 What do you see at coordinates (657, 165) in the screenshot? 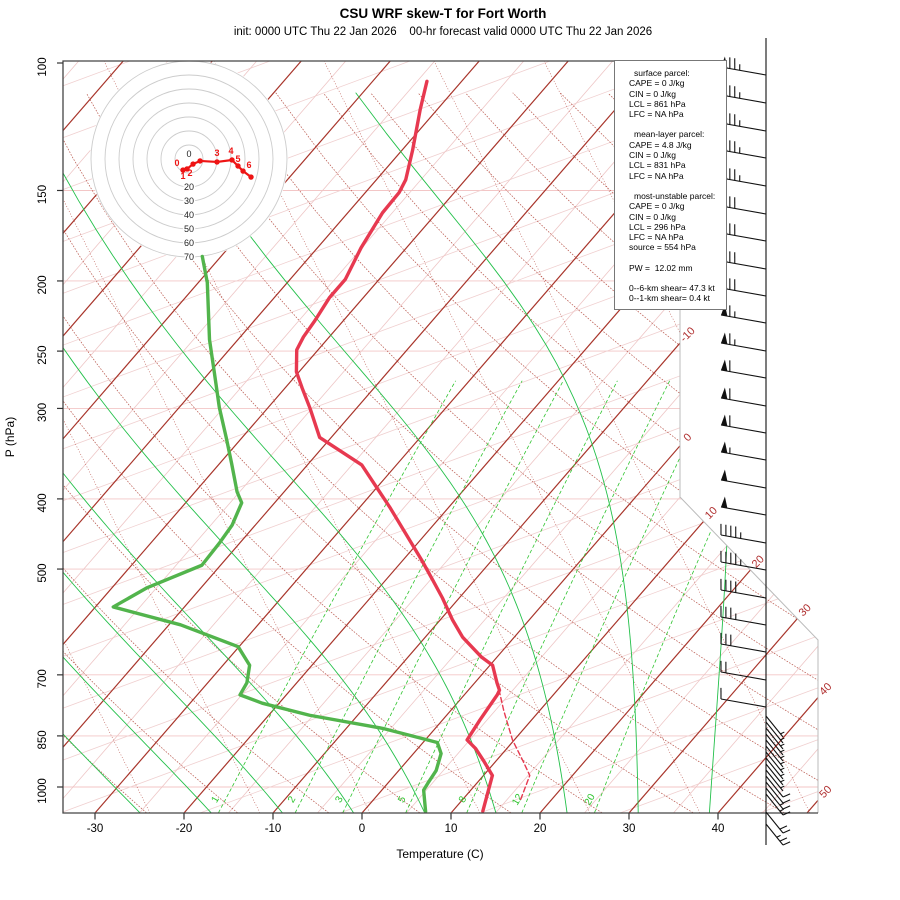
I see `info-line: LCL = 831 hPa` at bounding box center [657, 165].